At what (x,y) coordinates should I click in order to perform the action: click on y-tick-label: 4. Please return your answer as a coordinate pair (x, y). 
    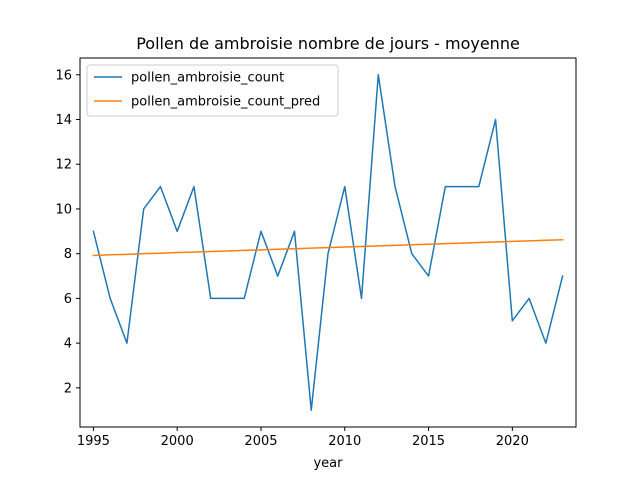
    Looking at the image, I should click on (68, 344).